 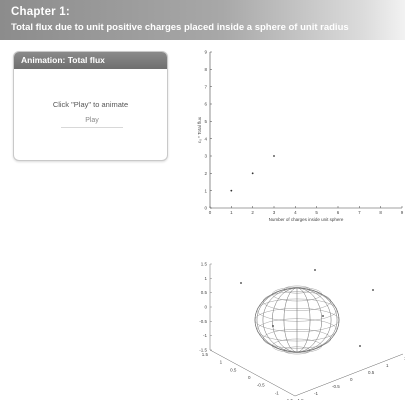 I want to click on x-tick-label: 9, so click(x=402, y=212).